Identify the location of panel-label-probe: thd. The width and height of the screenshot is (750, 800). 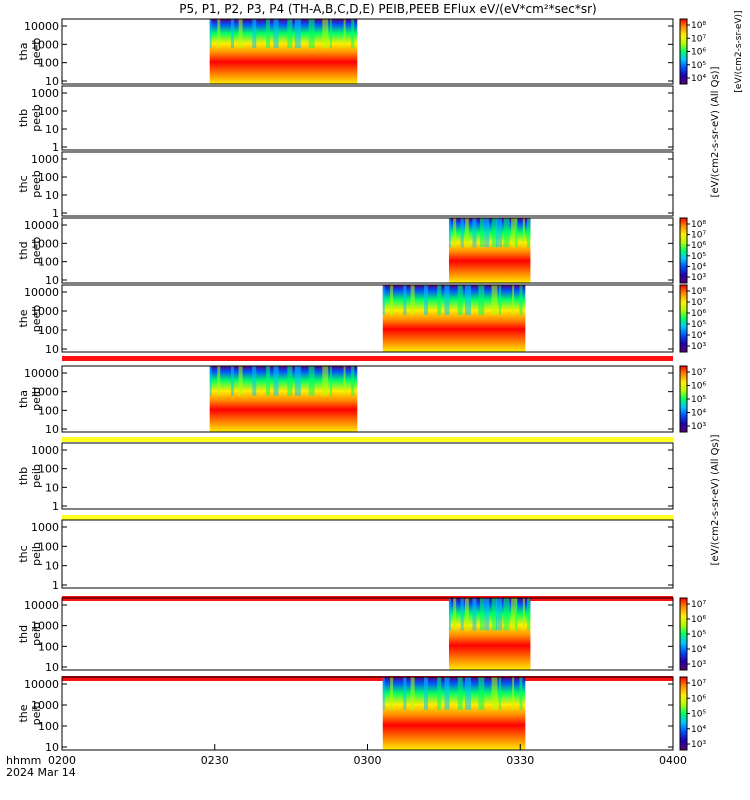
(23, 634).